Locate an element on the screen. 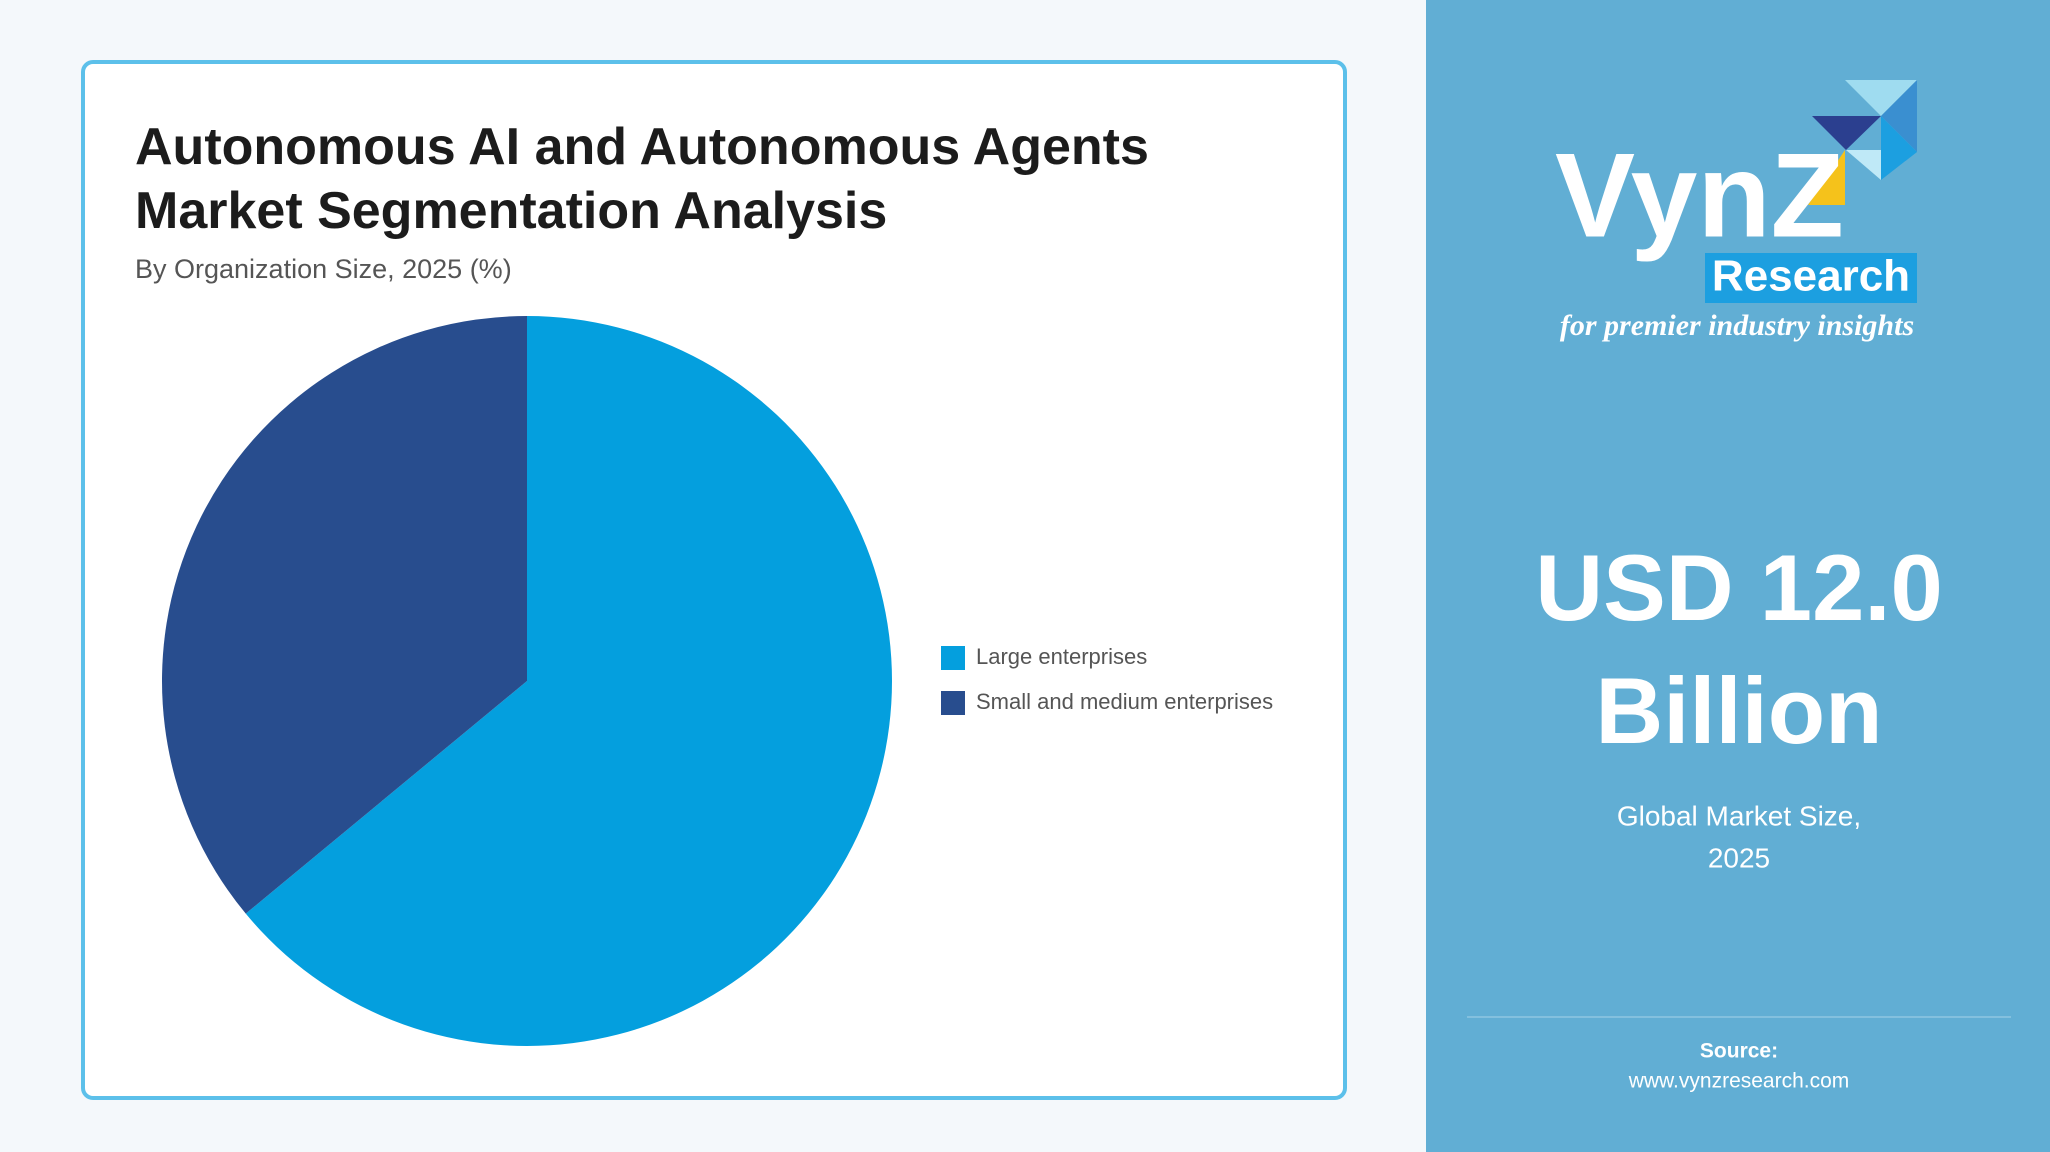  caption: Global Market Size, is located at coordinates (1739, 815).